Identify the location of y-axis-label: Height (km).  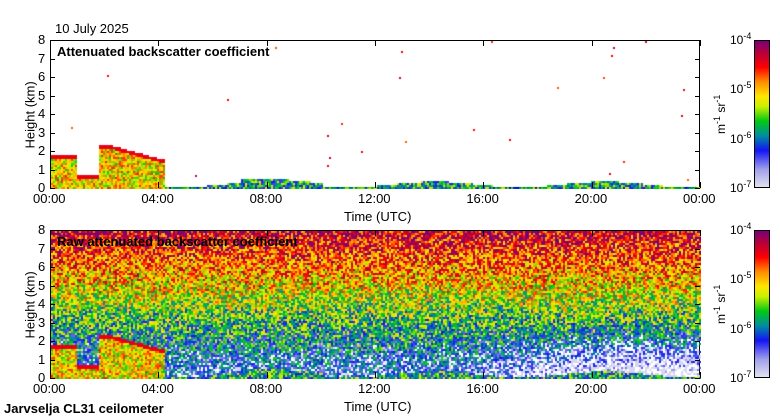
(30, 305).